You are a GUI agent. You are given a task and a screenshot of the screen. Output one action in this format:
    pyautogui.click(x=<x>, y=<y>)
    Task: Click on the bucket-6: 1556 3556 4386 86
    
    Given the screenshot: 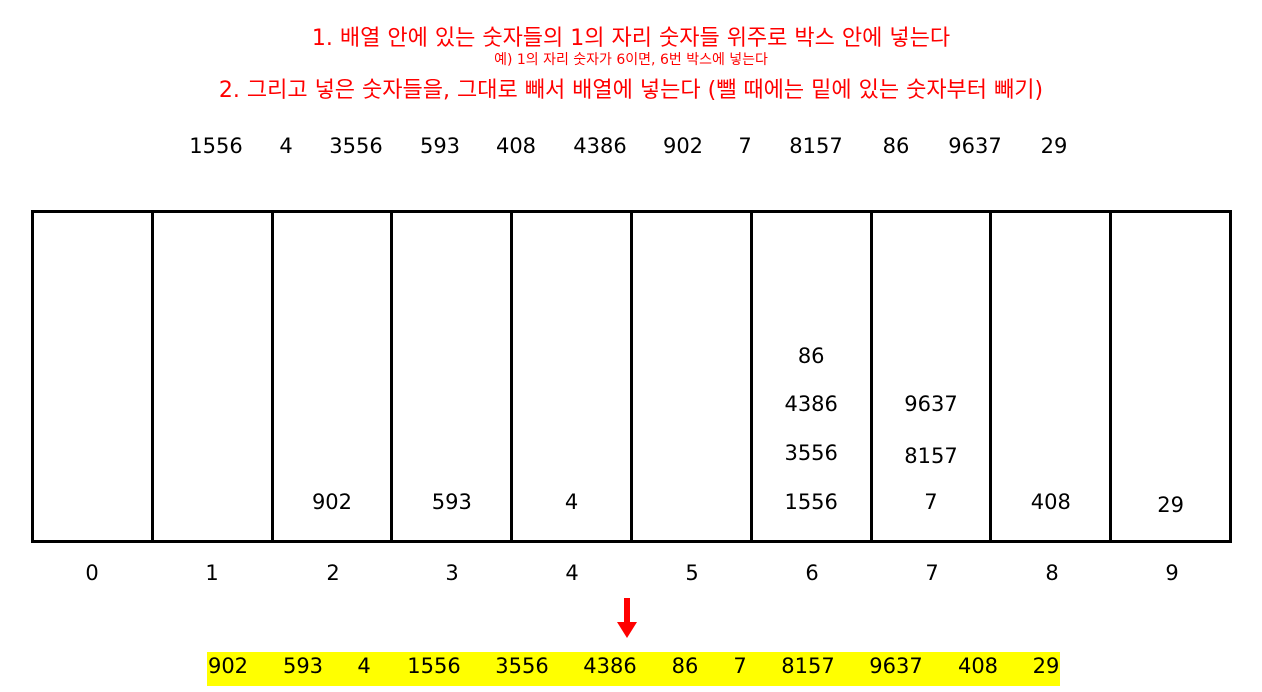 What is the action you would take?
    pyautogui.click(x=809, y=376)
    